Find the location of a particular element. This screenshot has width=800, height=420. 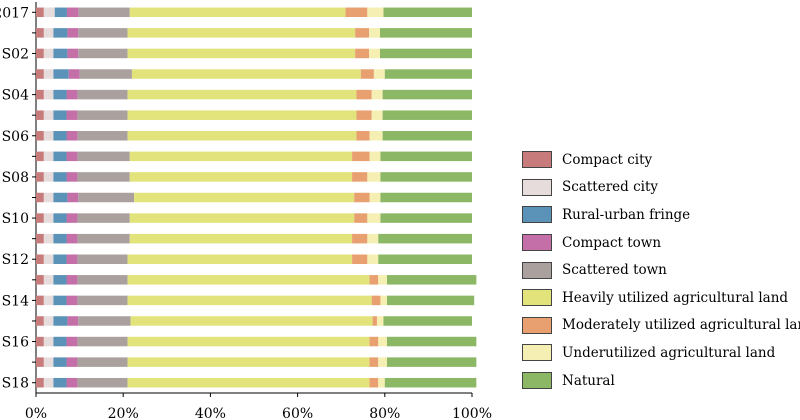

category-labels: 2017 S02 S04 S06 S08 S10 S12 S14 S16 S18 is located at coordinates (14, 198).